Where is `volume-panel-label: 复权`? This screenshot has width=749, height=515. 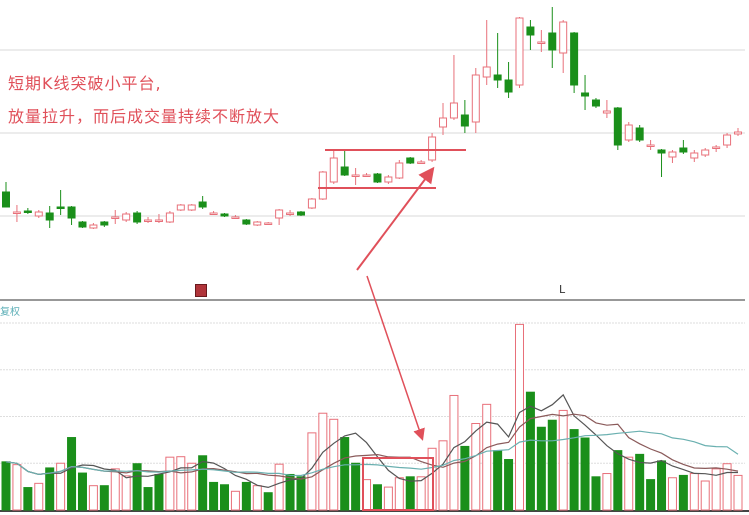
volume-panel-label: 复权 is located at coordinates (10, 312).